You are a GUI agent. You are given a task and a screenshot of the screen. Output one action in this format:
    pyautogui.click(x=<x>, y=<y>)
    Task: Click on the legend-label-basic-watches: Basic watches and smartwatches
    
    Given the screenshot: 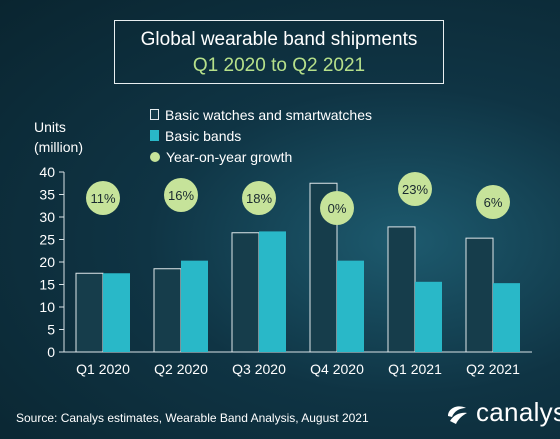 What is the action you would take?
    pyautogui.click(x=268, y=114)
    